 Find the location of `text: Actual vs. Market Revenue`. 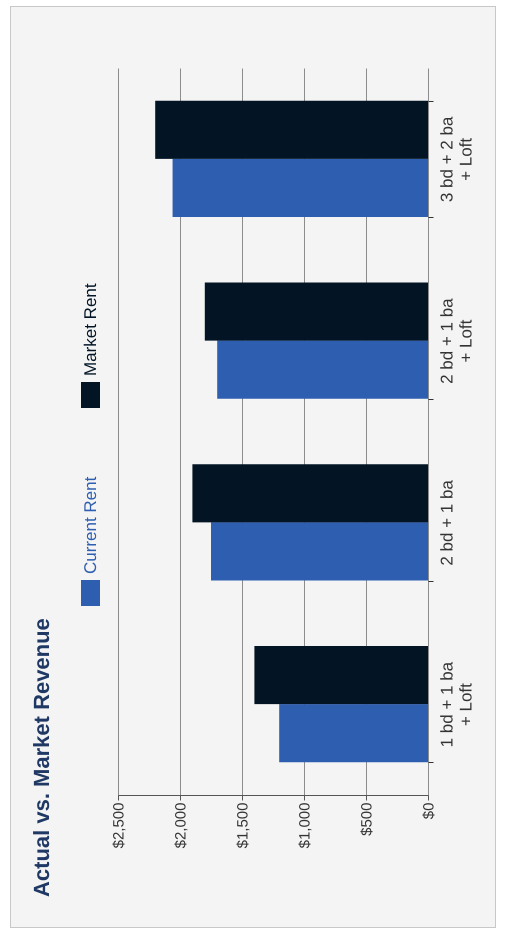

text: Actual vs. Market Revenue is located at coordinates (41, 757).